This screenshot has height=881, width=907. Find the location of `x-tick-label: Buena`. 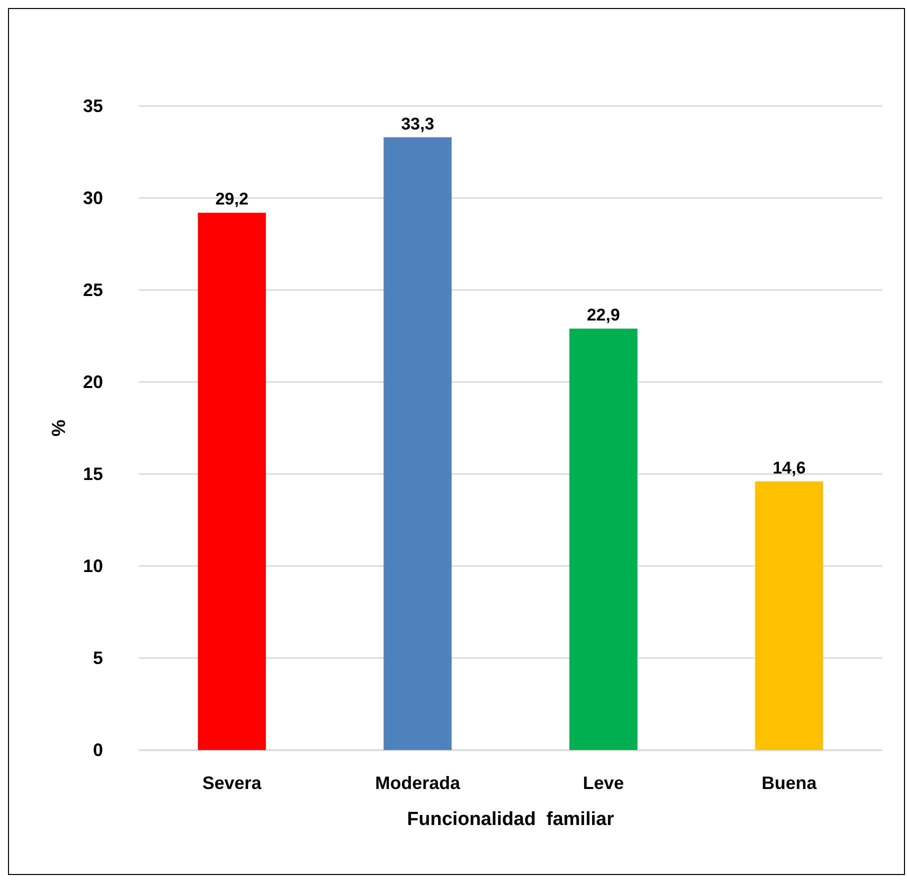

x-tick-label: Buena is located at coordinates (790, 783).